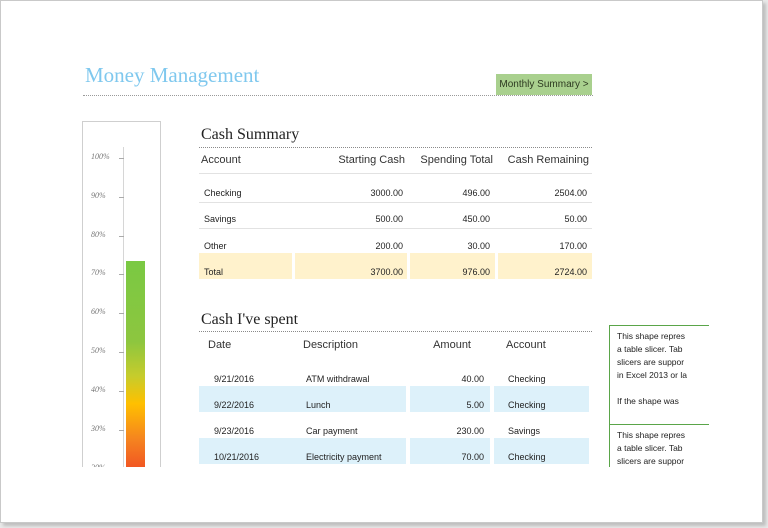 The height and width of the screenshot is (528, 768). I want to click on cash-summary-title: Cash Summary, so click(250, 134).